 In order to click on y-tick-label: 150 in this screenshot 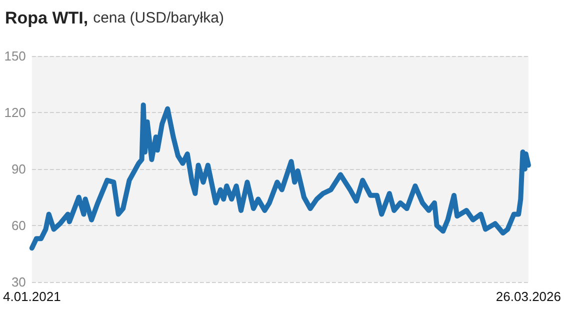, I will do `click(15, 56)`.